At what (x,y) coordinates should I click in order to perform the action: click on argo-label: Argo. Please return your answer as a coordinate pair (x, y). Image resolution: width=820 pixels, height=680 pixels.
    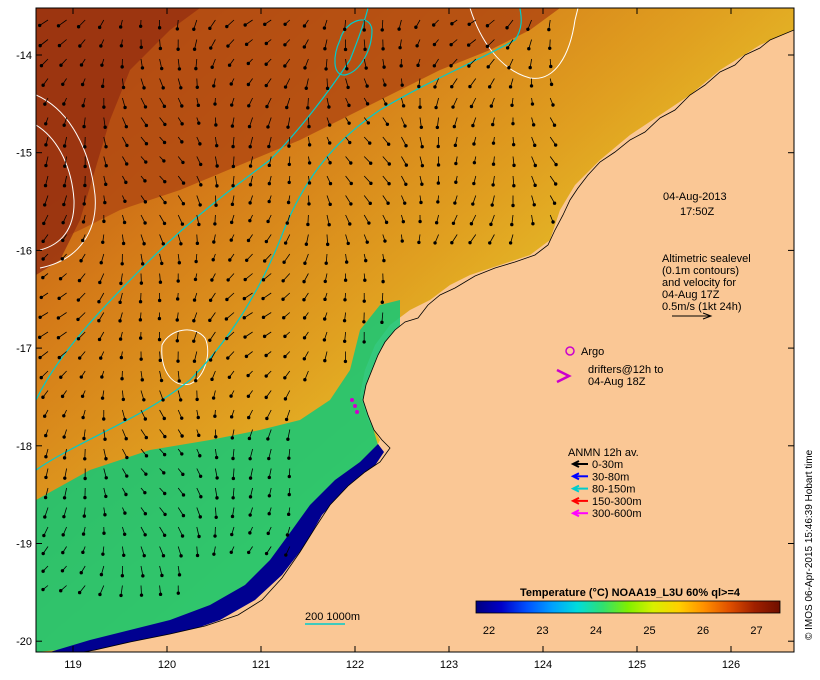
    Looking at the image, I should click on (592, 352).